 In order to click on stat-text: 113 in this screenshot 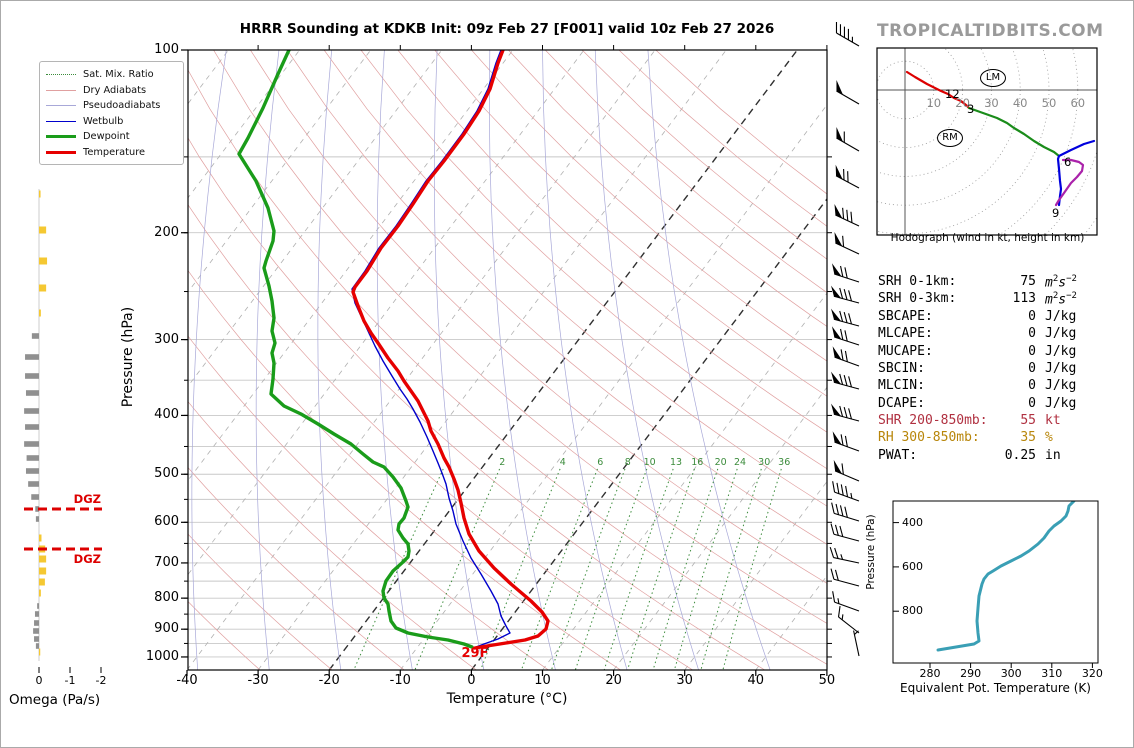, I will do `click(1024, 298)`.